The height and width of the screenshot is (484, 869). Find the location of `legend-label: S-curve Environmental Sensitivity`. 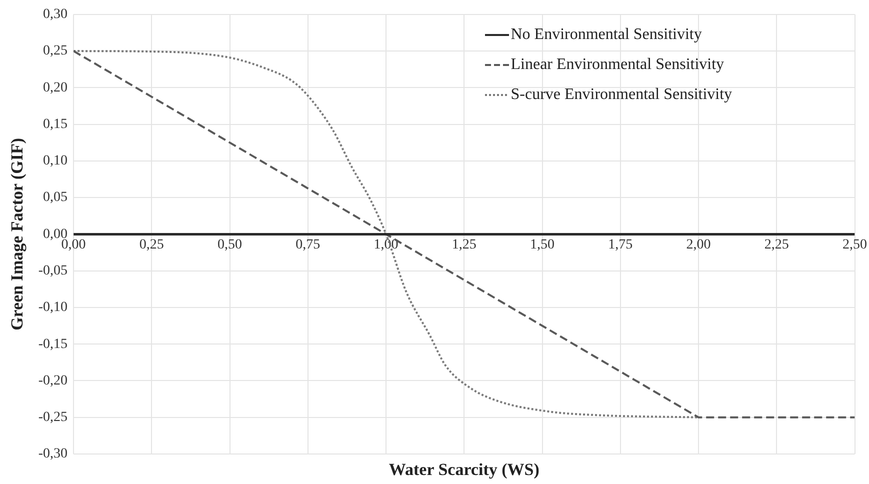

legend-label: S-curve Environmental Sensitivity is located at coordinates (621, 95).